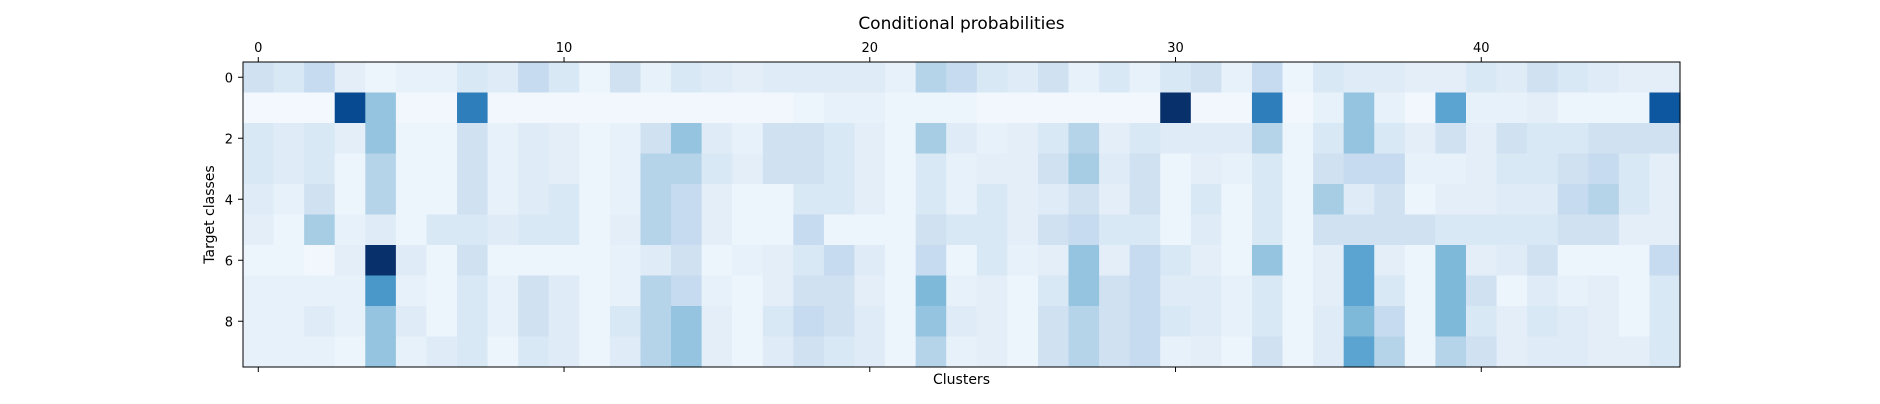  Describe the element at coordinates (961, 380) in the screenshot. I see `x-axis-label: Clusters` at that location.